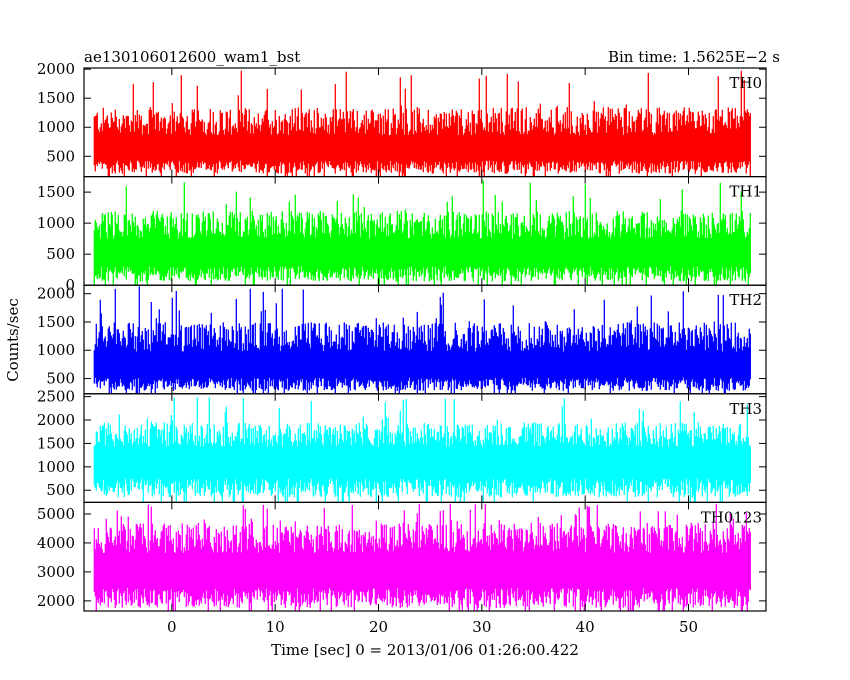 This screenshot has width=850, height=680. What do you see at coordinates (56, 514) in the screenshot?
I see `y-tick-label: 5000` at bounding box center [56, 514].